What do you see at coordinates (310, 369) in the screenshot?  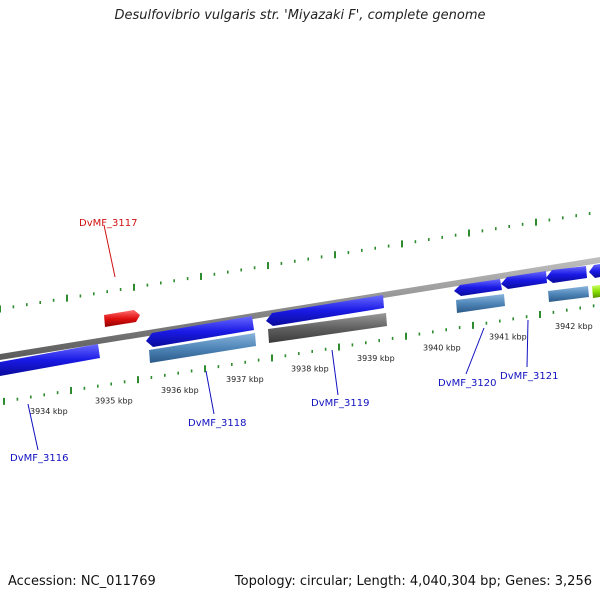 I see `scale-label: 3938 kbp` at bounding box center [310, 369].